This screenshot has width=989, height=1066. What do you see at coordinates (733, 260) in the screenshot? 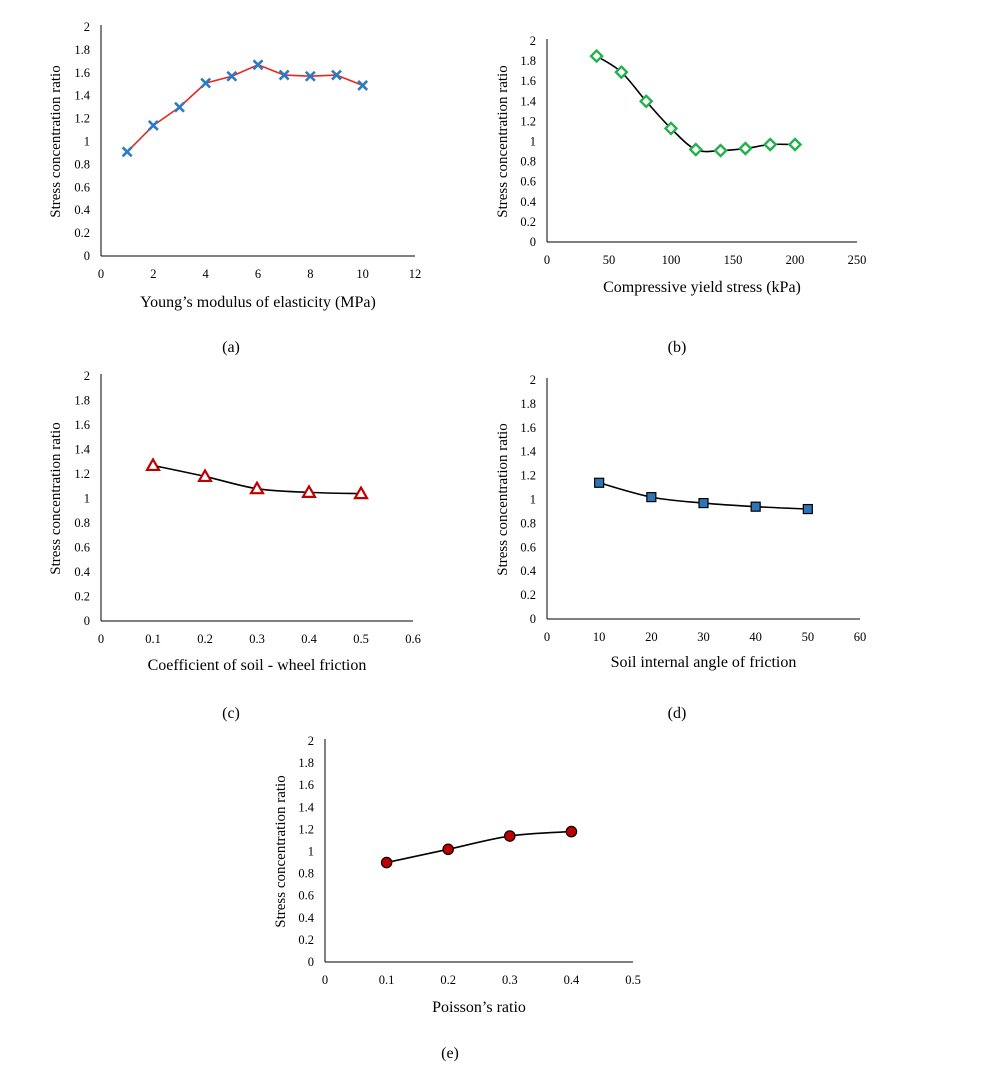
I see `x-tick-label: 150` at bounding box center [733, 260].